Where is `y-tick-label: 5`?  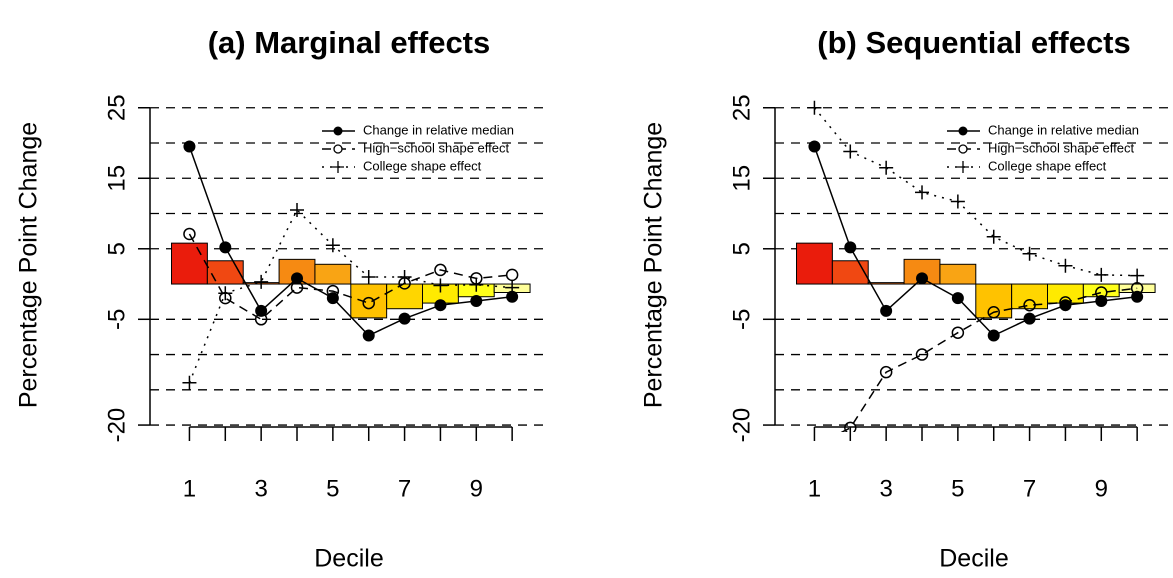
y-tick-label: 5 is located at coordinates (116, 248).